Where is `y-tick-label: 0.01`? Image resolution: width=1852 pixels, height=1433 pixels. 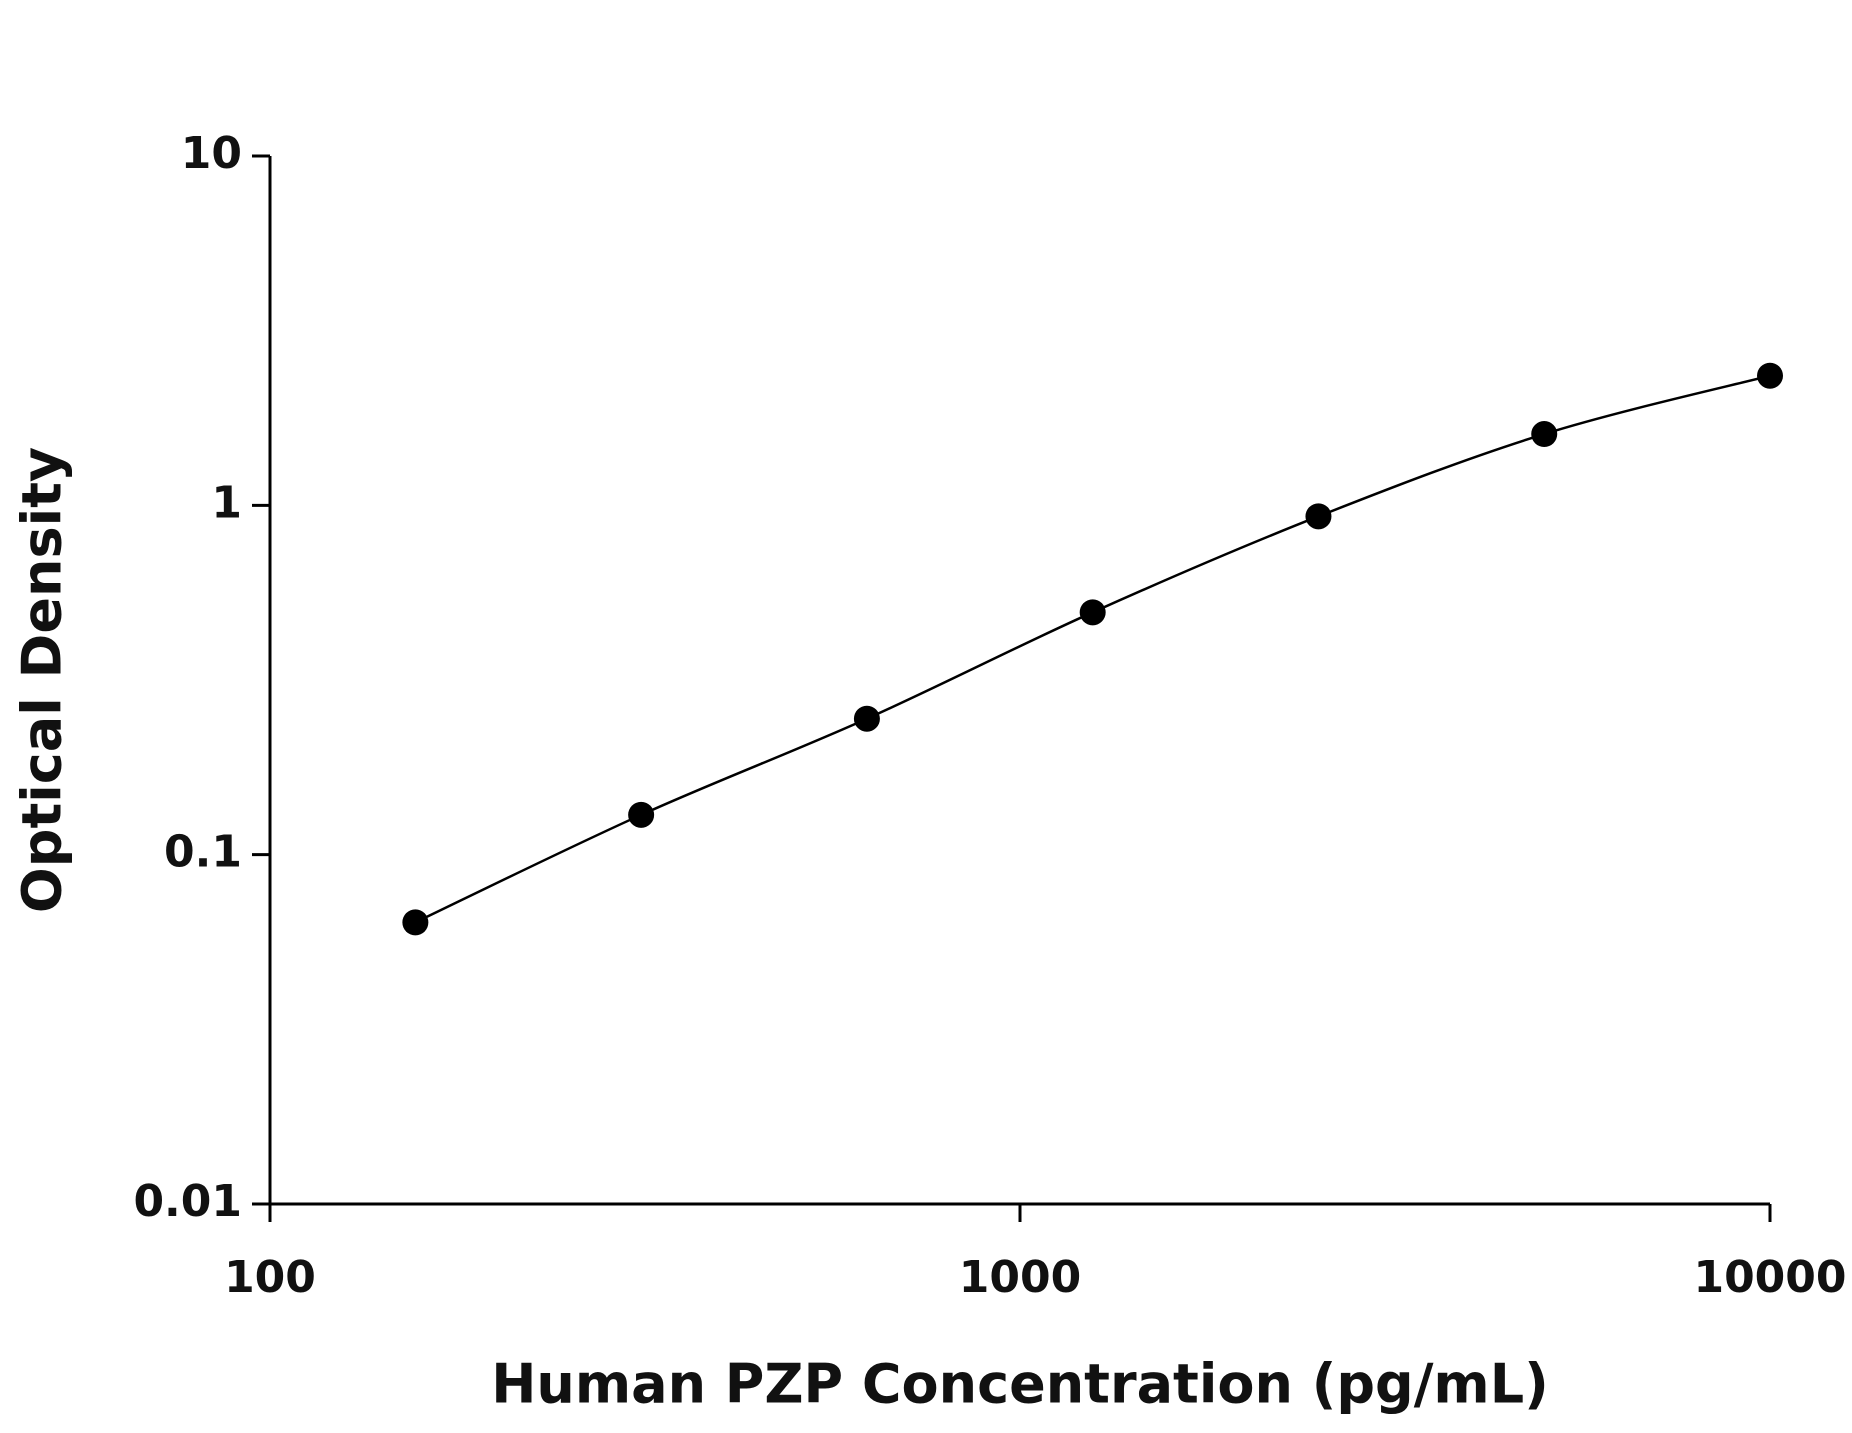
y-tick-label: 0.01 is located at coordinates (187, 1201).